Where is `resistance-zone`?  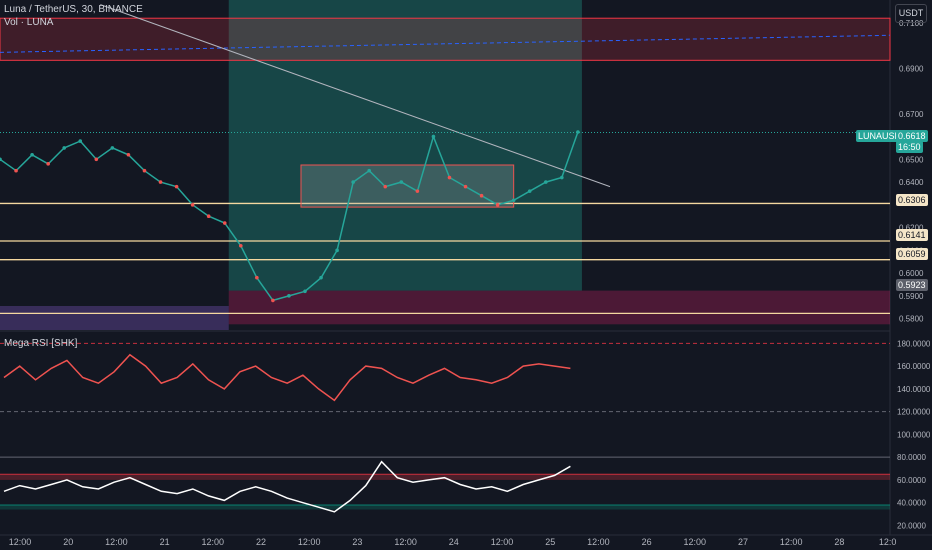
resistance-zone is located at coordinates (445, 39).